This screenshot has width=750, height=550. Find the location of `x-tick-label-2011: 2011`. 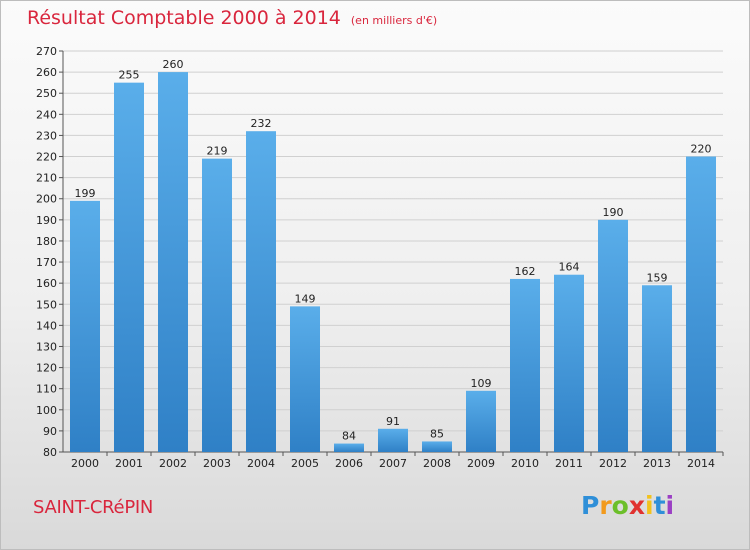

x-tick-label-2011: 2011 is located at coordinates (569, 463).